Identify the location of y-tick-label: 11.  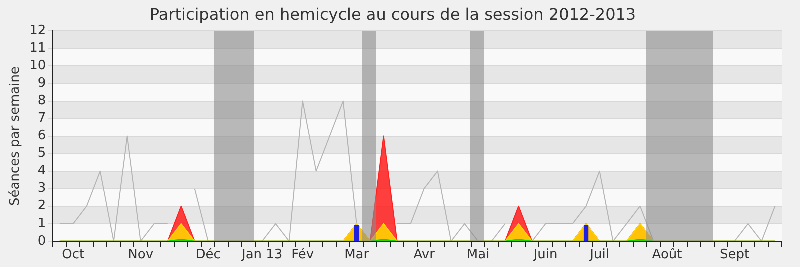
(38, 48).